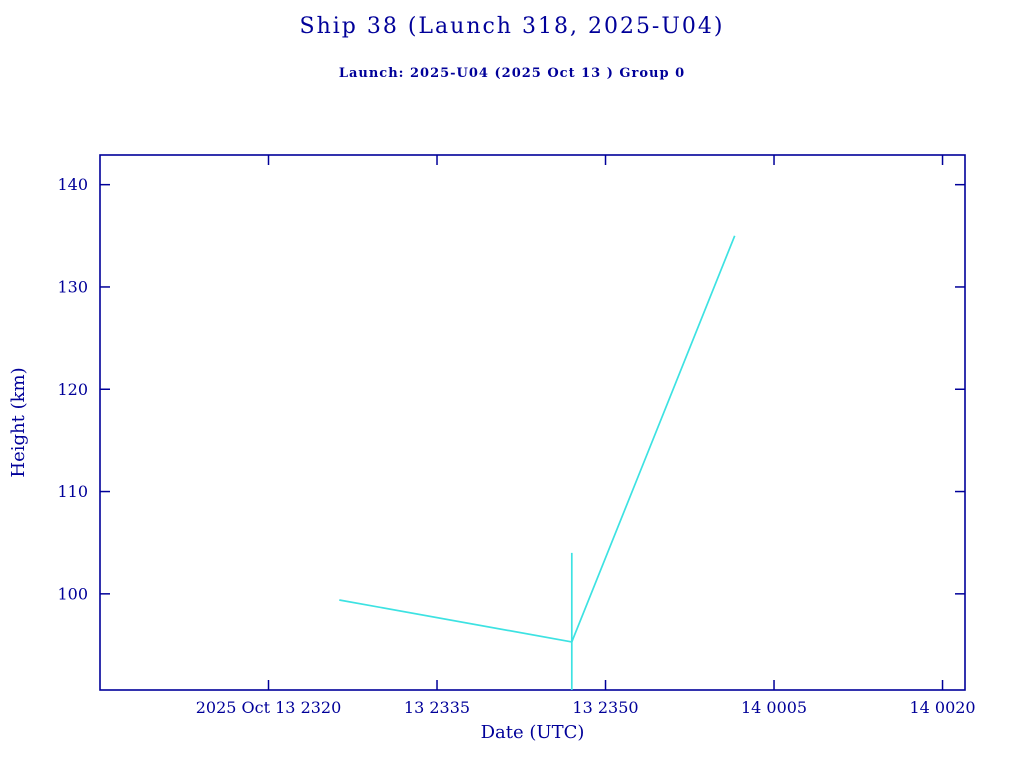 This screenshot has width=1024, height=768. Describe the element at coordinates (774, 707) in the screenshot. I see `x-tick-label: 14 0005` at that location.